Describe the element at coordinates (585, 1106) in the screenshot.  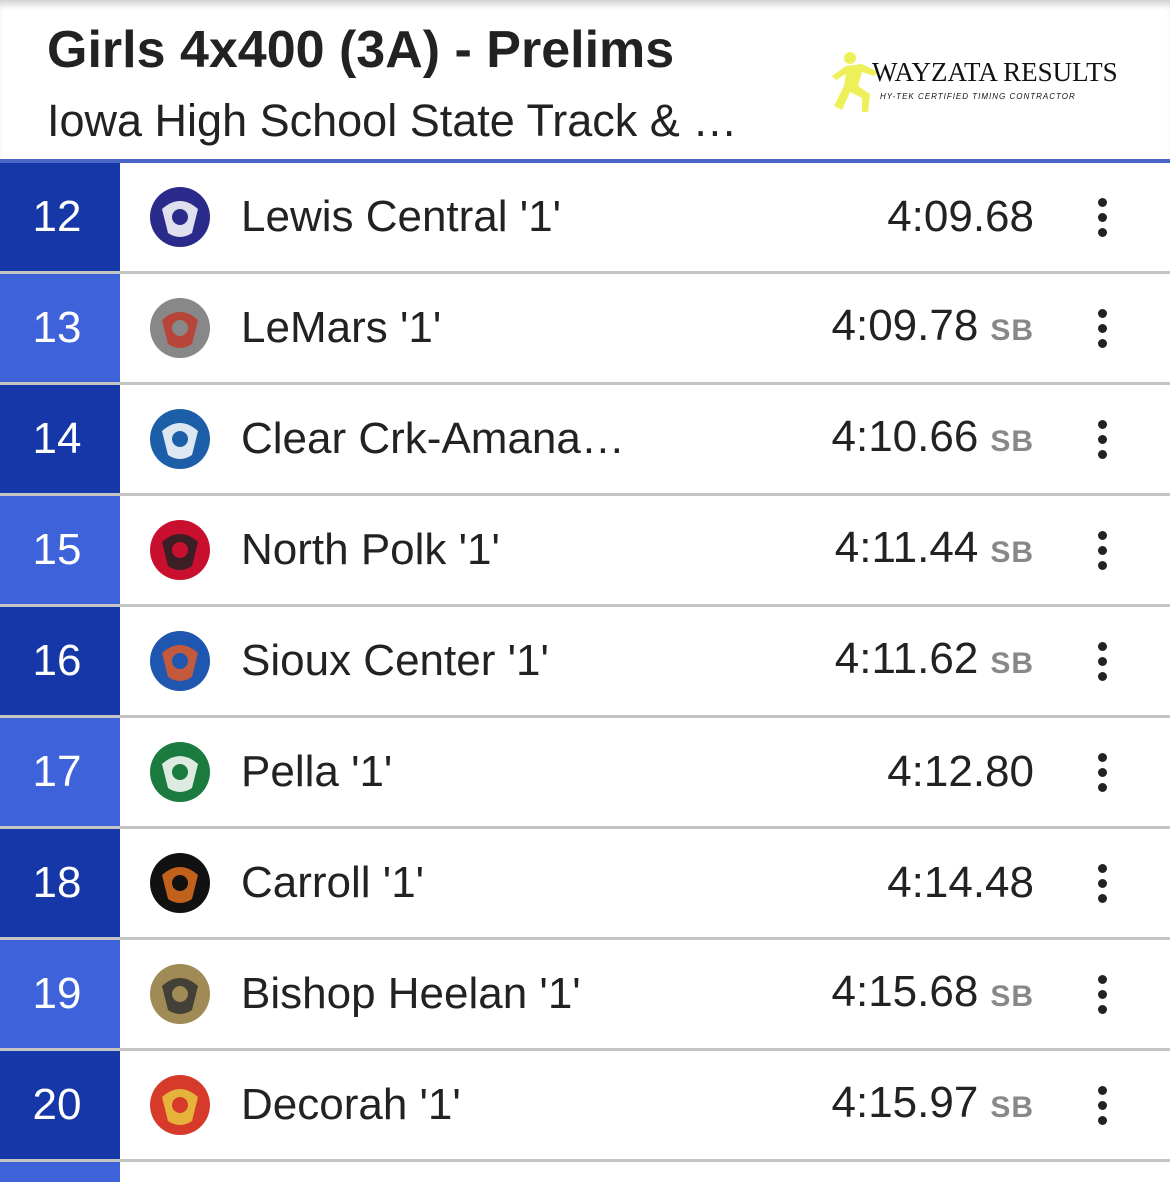
I see `result-row: 20 Decorah '1' 4:15.97 SB` at that location.